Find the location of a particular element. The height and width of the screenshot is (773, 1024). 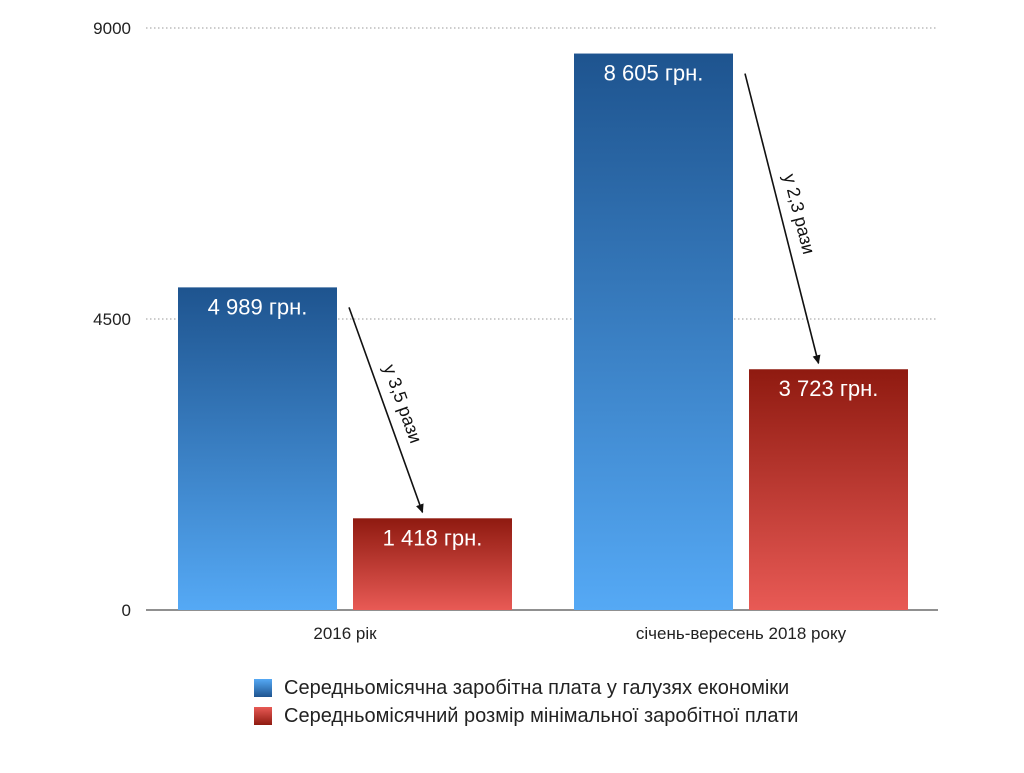

data-label: 1 418 грн. is located at coordinates (433, 537).